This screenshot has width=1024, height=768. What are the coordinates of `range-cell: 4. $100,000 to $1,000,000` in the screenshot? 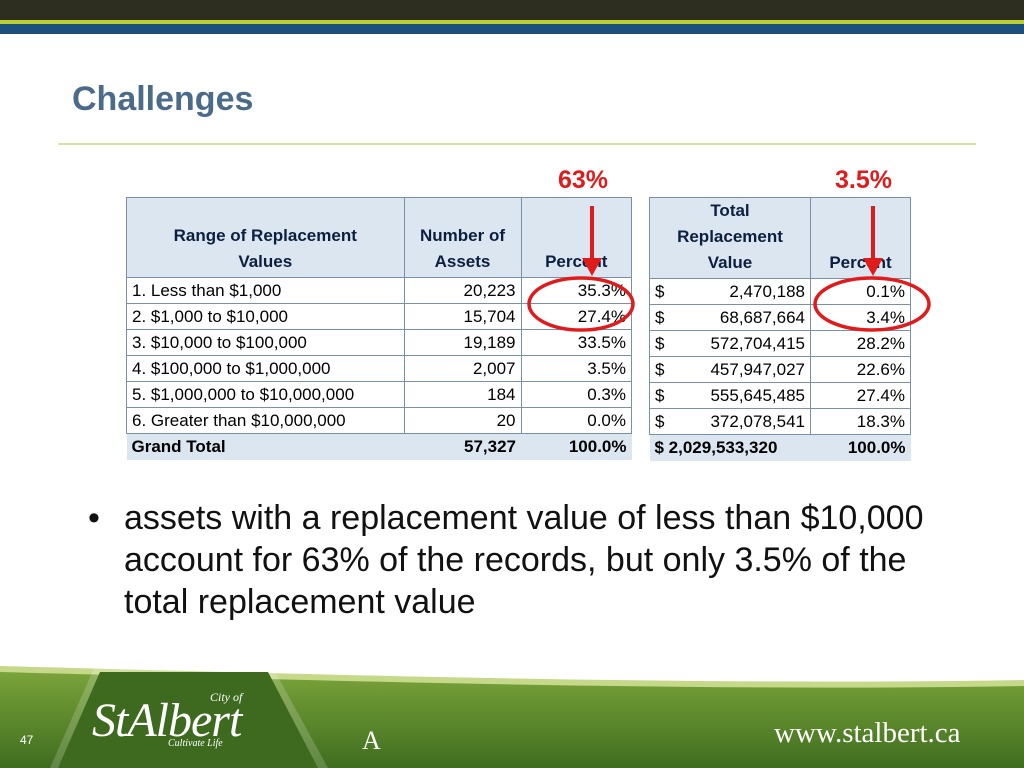 It's located at (265, 368).